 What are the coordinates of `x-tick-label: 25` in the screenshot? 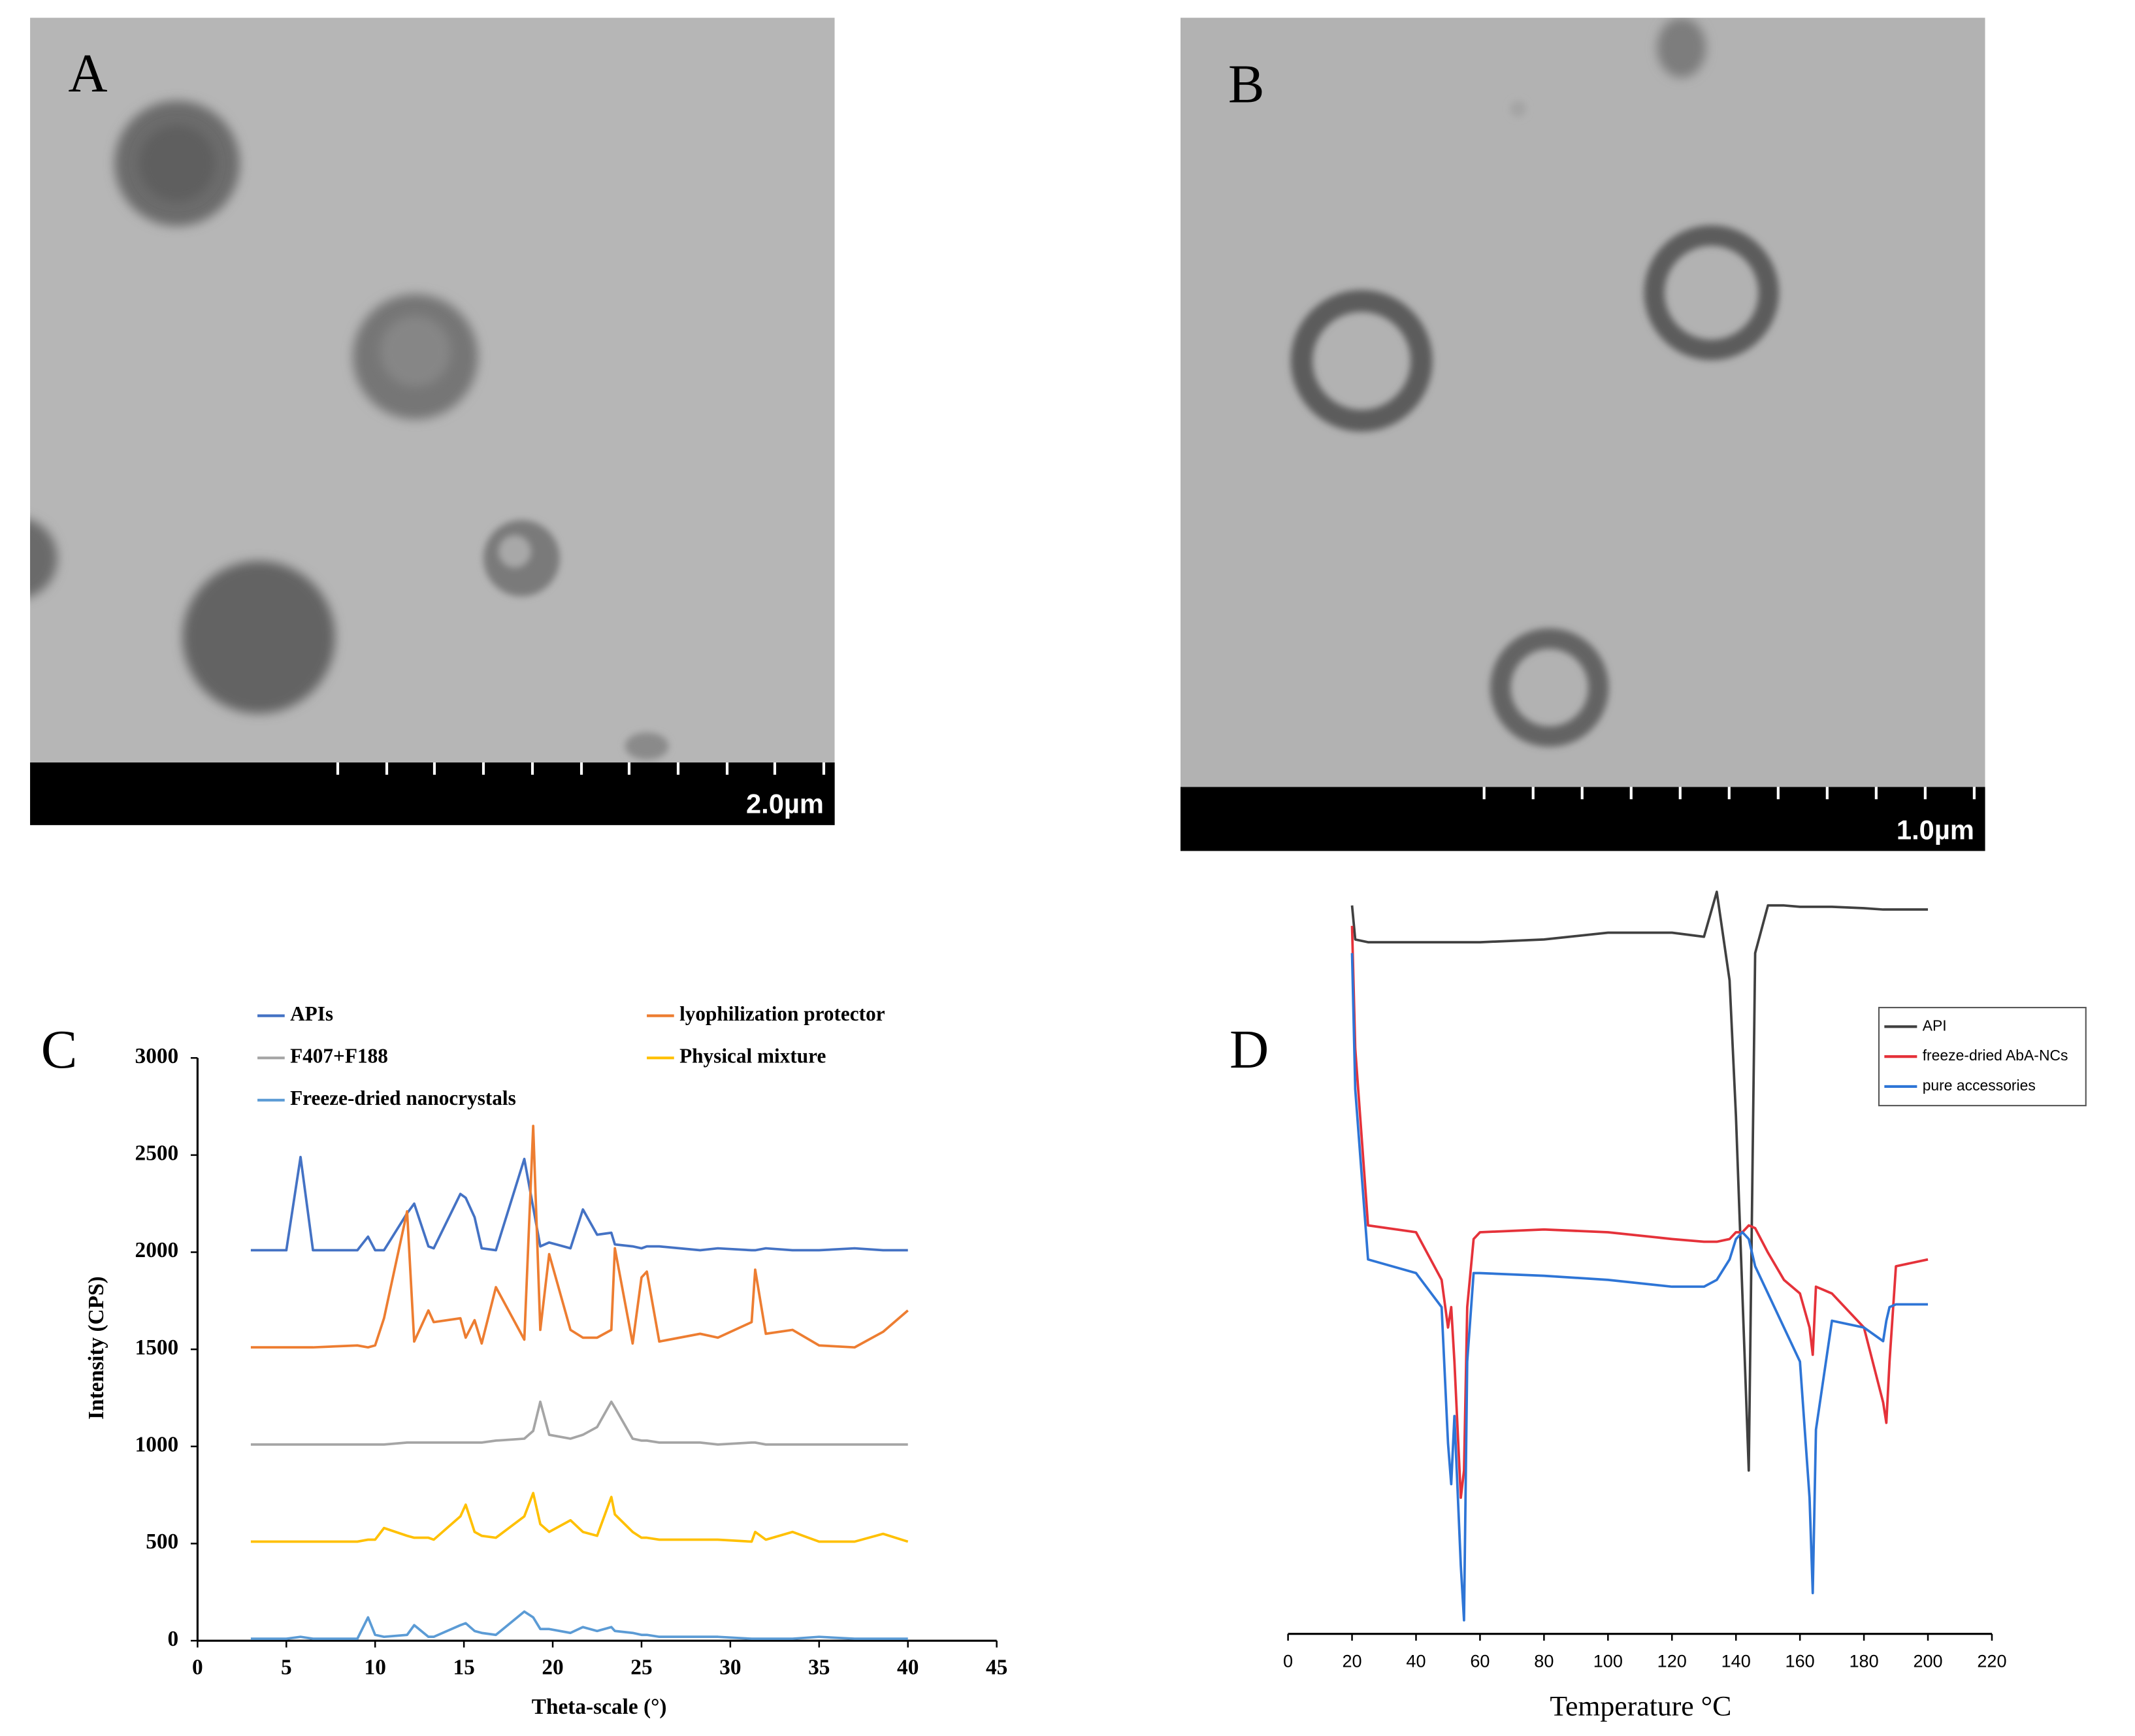 It's located at (641, 1668).